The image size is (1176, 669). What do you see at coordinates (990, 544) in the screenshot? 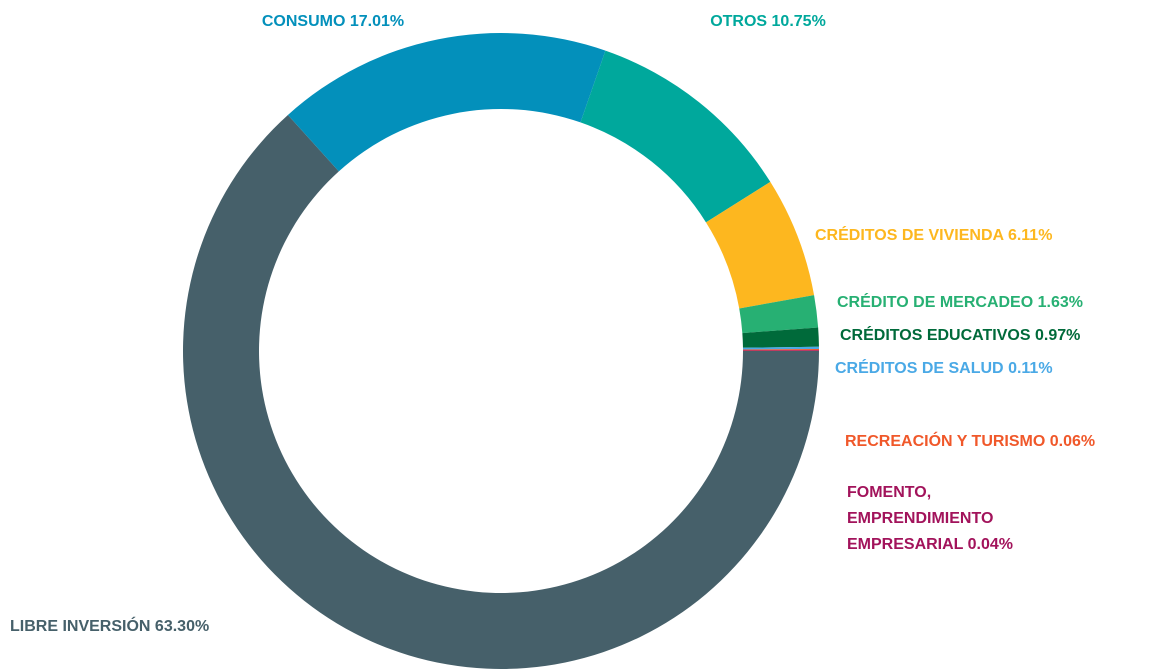
I see `value-label: 0.04%` at bounding box center [990, 544].